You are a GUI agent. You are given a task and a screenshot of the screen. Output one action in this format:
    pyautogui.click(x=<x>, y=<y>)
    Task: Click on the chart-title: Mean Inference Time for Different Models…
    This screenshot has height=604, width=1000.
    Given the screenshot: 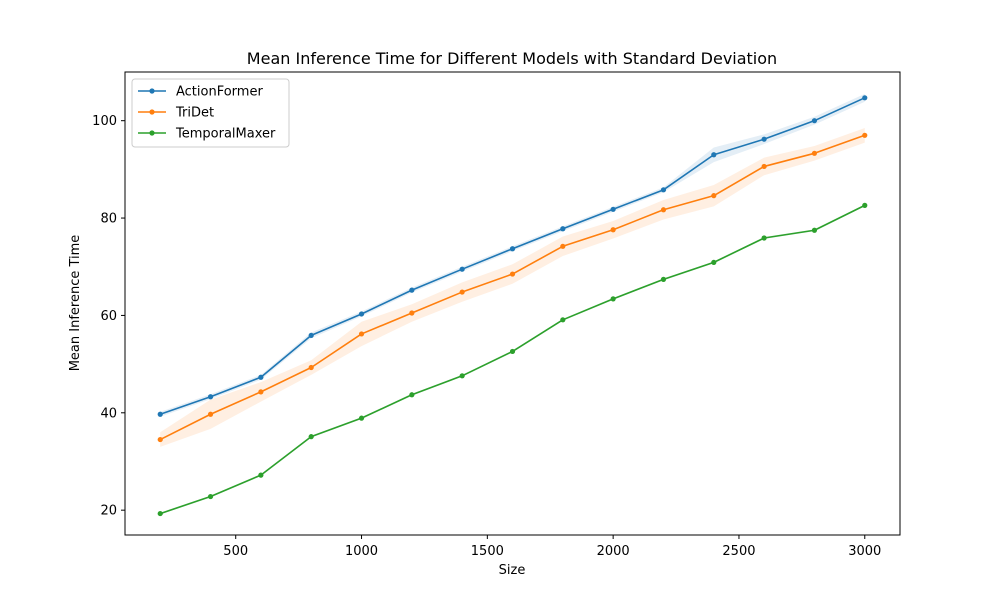 What is the action you would take?
    pyautogui.click(x=512, y=58)
    